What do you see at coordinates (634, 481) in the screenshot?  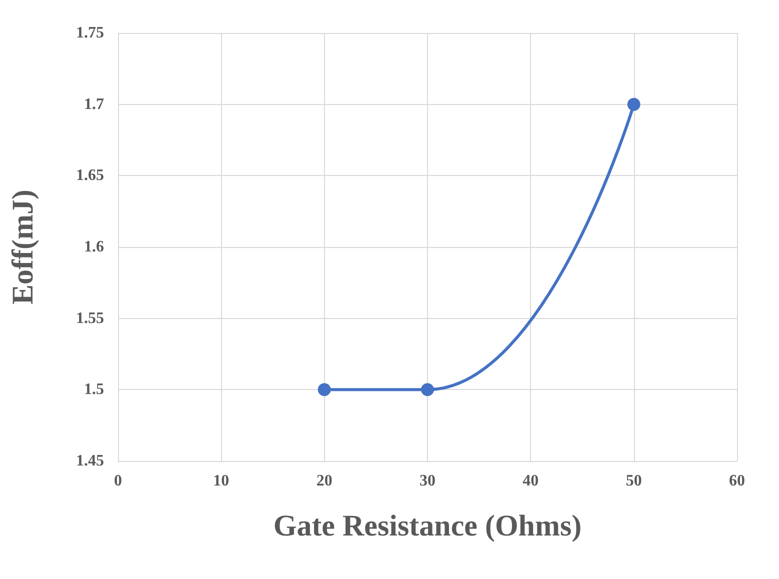 I see `x-tick-label: 50` at bounding box center [634, 481].